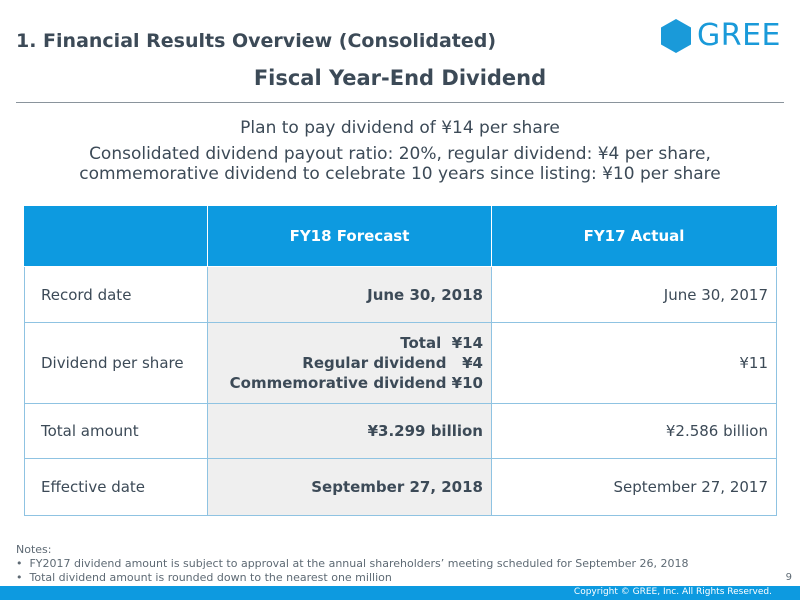  Describe the element at coordinates (116, 294) in the screenshot. I see `row-label: Record date` at that location.